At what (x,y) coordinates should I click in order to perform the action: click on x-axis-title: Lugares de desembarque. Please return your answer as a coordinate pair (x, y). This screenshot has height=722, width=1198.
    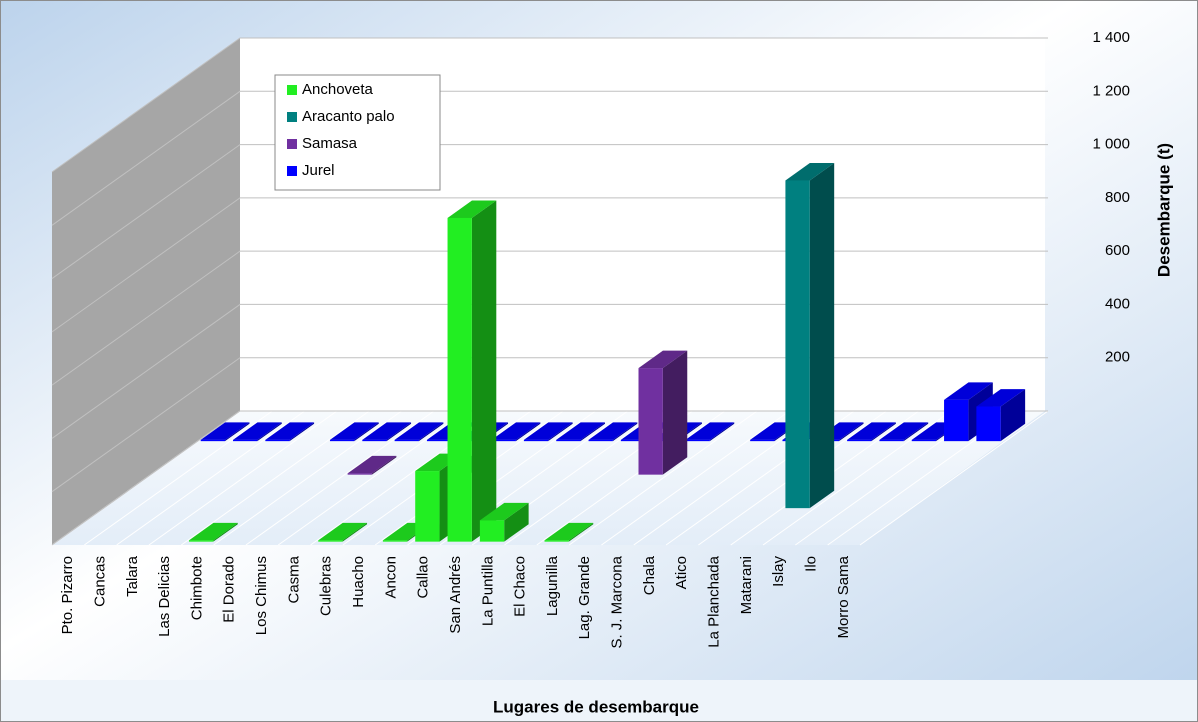
    Looking at the image, I should click on (596, 706).